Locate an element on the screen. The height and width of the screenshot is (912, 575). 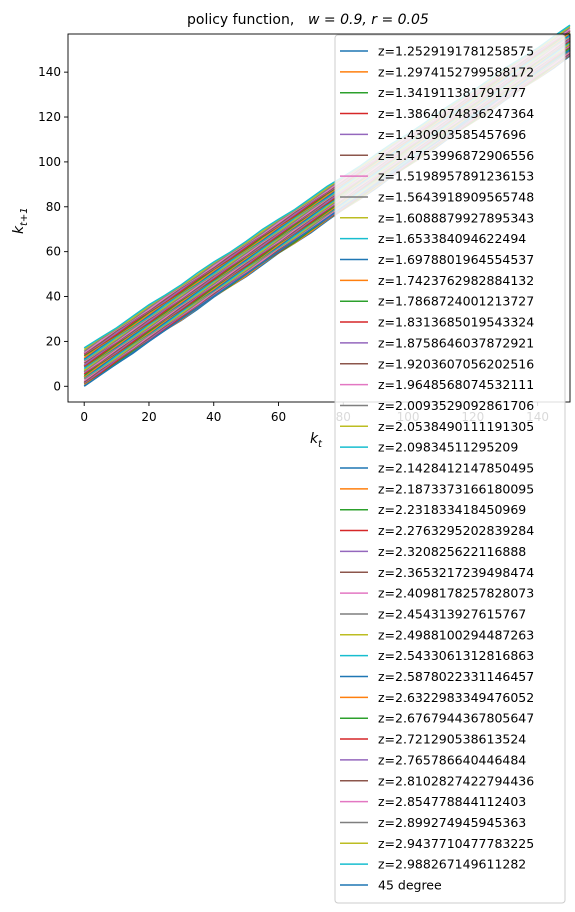
legend-label-23: z=2.2763295202839284 is located at coordinates (456, 530).